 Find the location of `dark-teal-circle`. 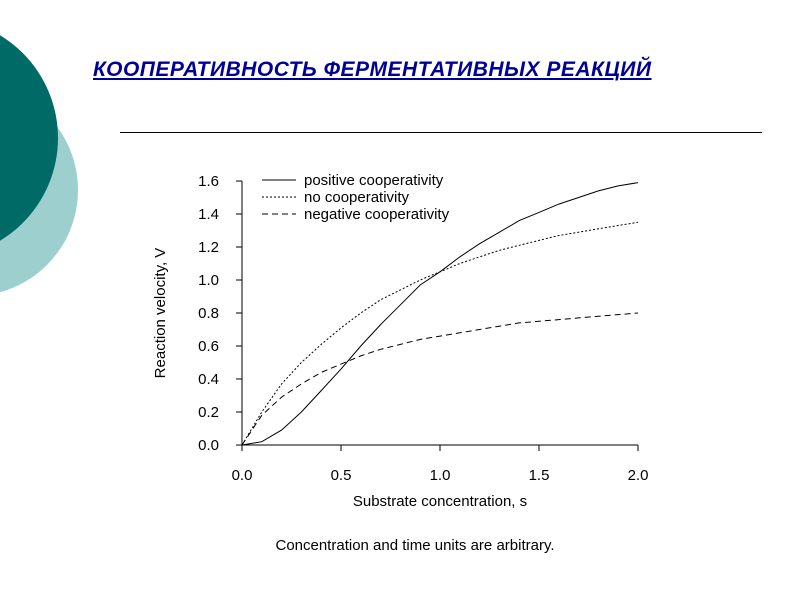

dark-teal-circle is located at coordinates (29, 138).